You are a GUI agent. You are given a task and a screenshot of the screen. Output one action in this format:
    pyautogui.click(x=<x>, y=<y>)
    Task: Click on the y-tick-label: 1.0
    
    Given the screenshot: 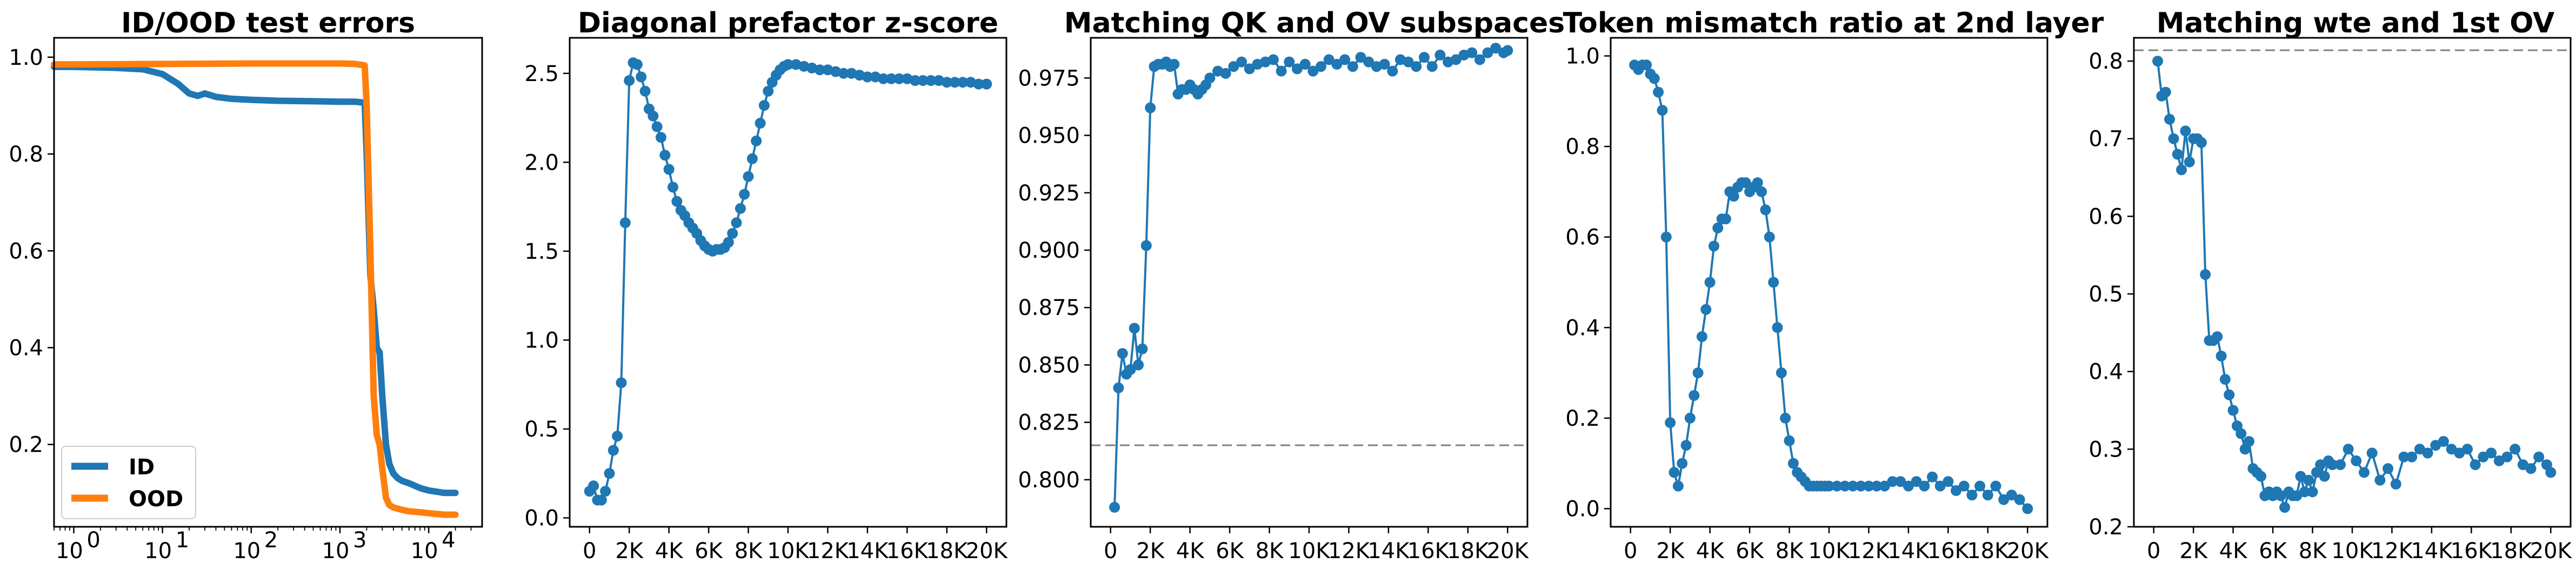 What is the action you would take?
    pyautogui.click(x=26, y=58)
    